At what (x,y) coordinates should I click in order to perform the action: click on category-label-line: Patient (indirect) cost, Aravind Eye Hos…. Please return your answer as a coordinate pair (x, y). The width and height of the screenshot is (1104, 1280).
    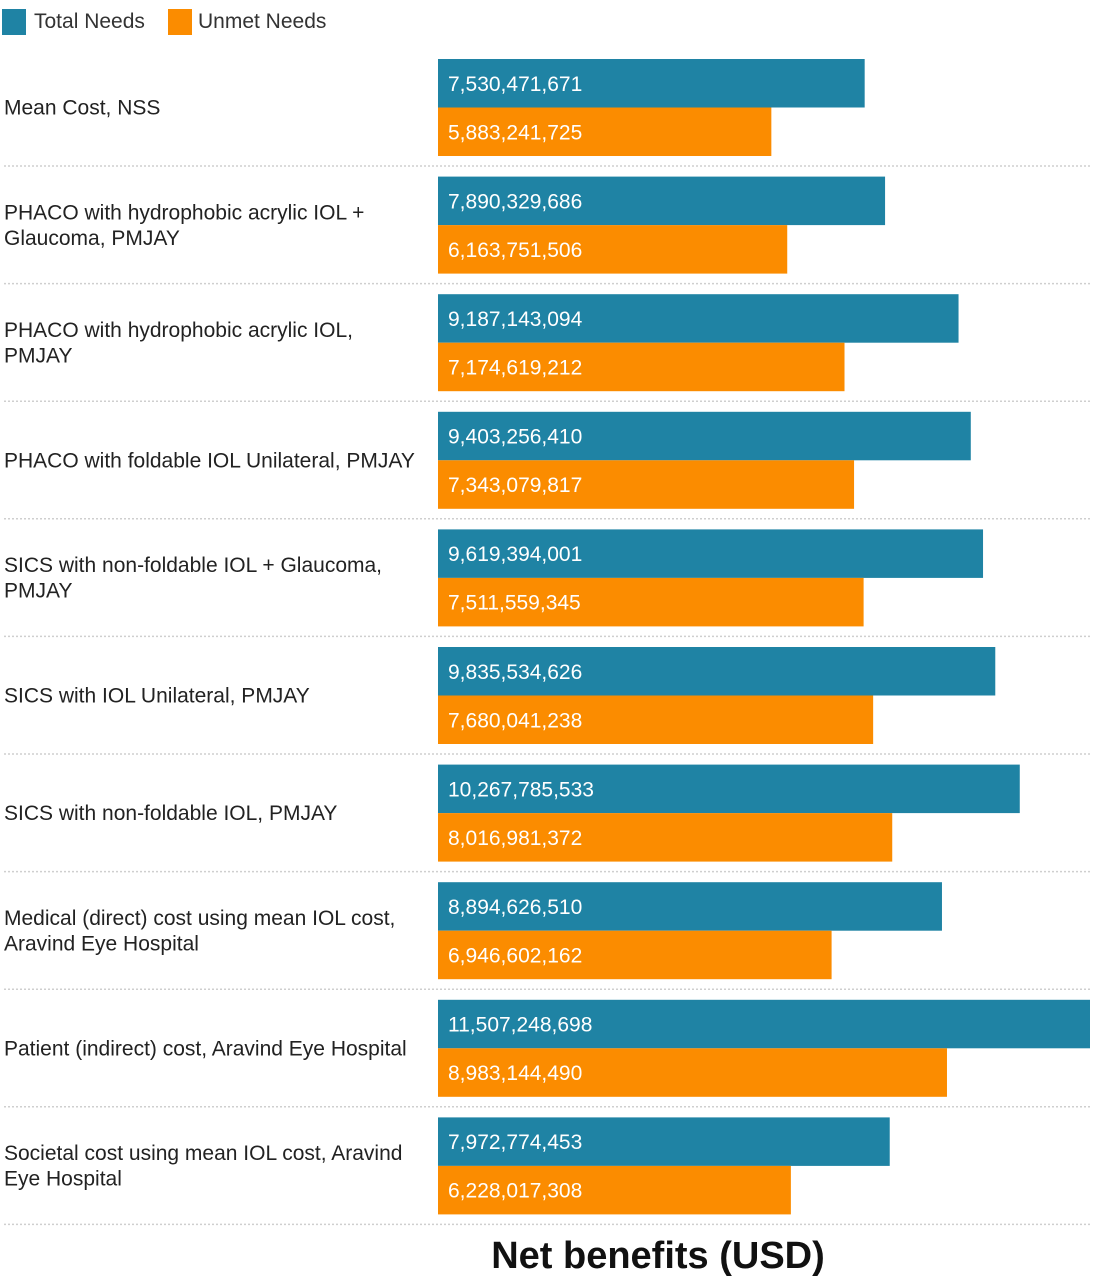
    Looking at the image, I should click on (205, 1048).